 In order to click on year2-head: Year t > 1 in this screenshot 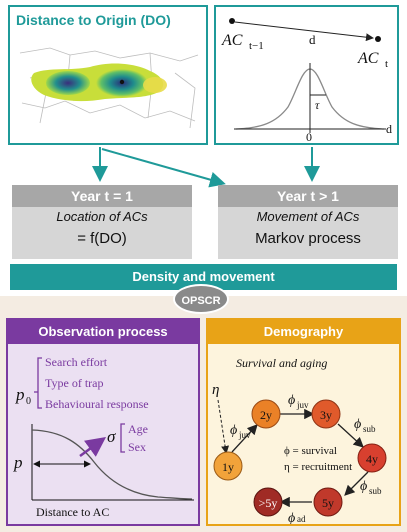, I will do `click(308, 196)`.